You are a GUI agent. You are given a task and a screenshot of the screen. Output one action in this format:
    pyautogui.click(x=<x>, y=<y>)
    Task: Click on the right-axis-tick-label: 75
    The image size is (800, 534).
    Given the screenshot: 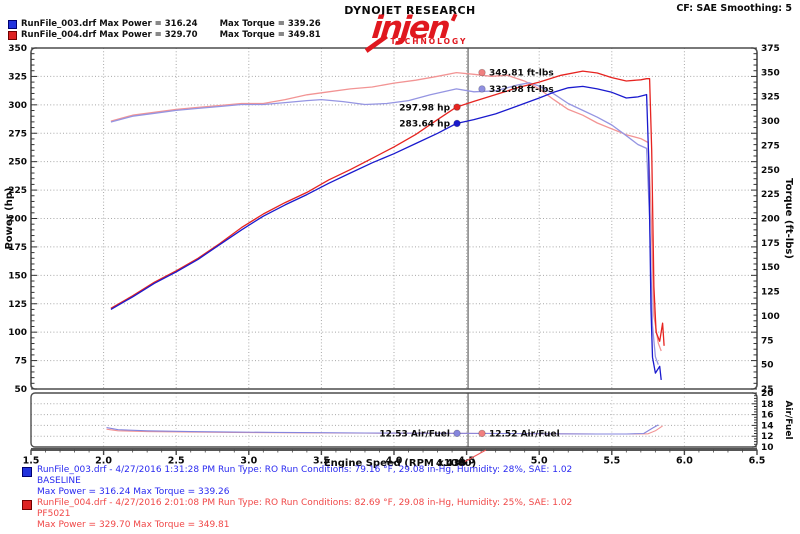 What is the action you would take?
    pyautogui.click(x=767, y=341)
    